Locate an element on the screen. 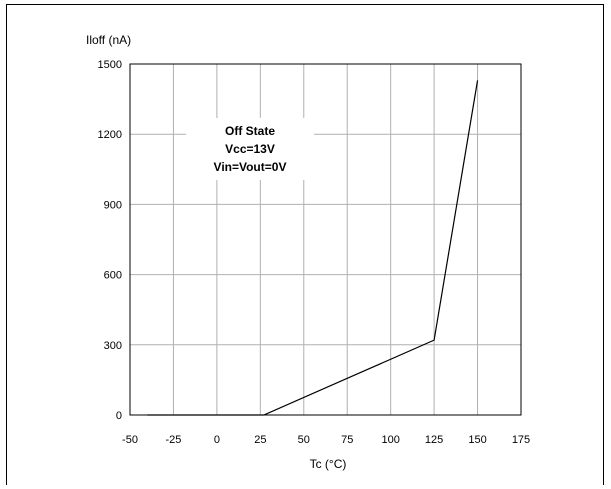  x-tick-label-2: 0 is located at coordinates (217, 440).